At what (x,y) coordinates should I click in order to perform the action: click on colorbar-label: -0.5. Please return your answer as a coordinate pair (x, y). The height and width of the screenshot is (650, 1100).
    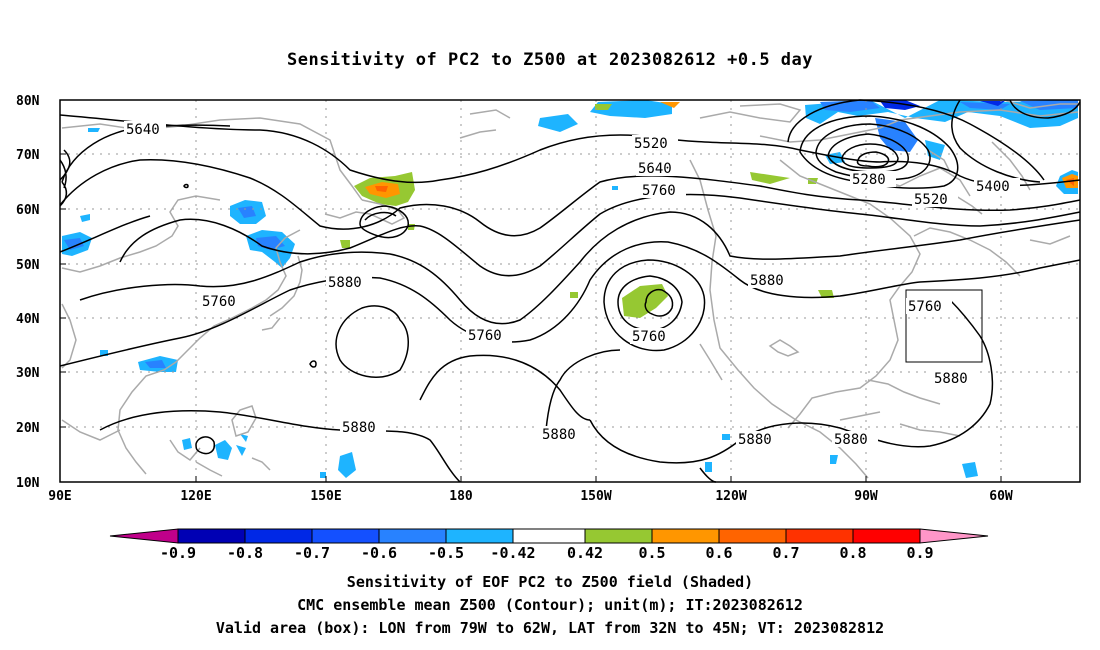
    Looking at the image, I should click on (446, 553).